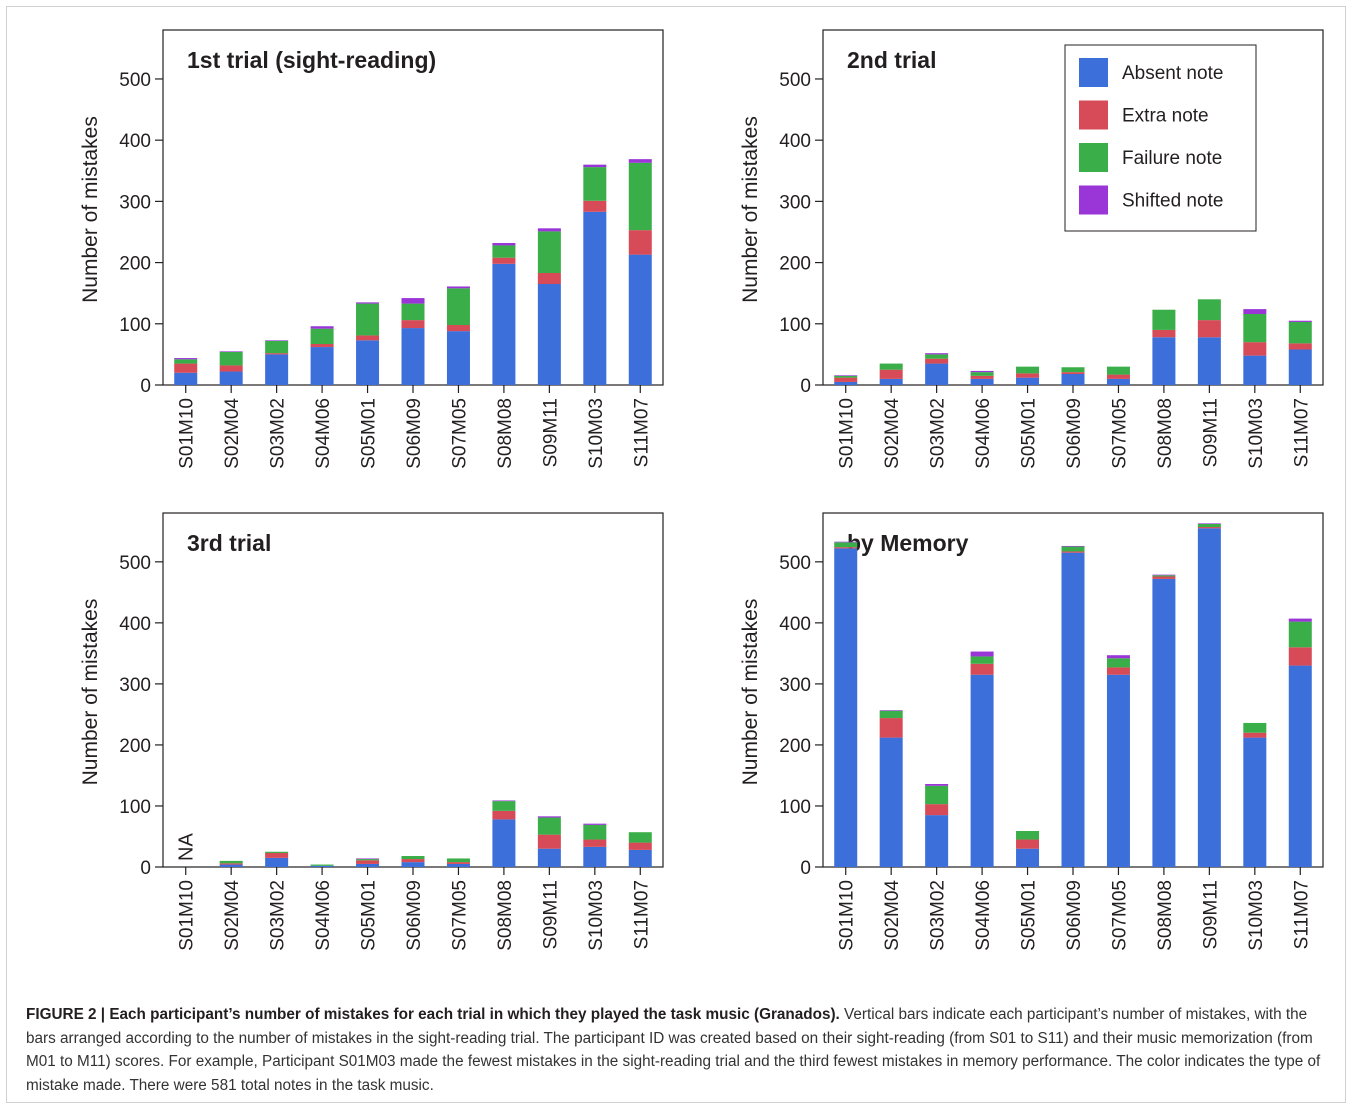 The height and width of the screenshot is (1109, 1355). Describe the element at coordinates (1209, 361) in the screenshot. I see `bar-segment-absent-note-s09m11` at that location.